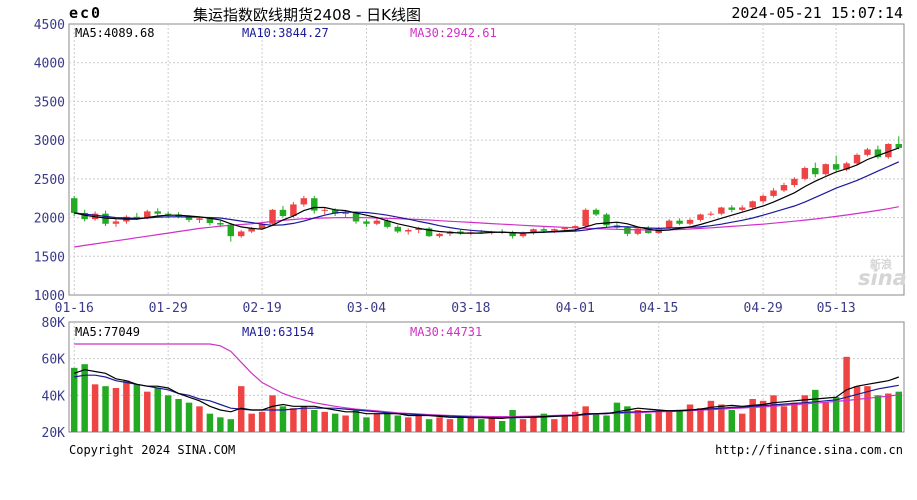 The width and height of the screenshot is (917, 500). Describe the element at coordinates (881, 264) in the screenshot. I see `sina-watermark-sub: 新浪` at that location.